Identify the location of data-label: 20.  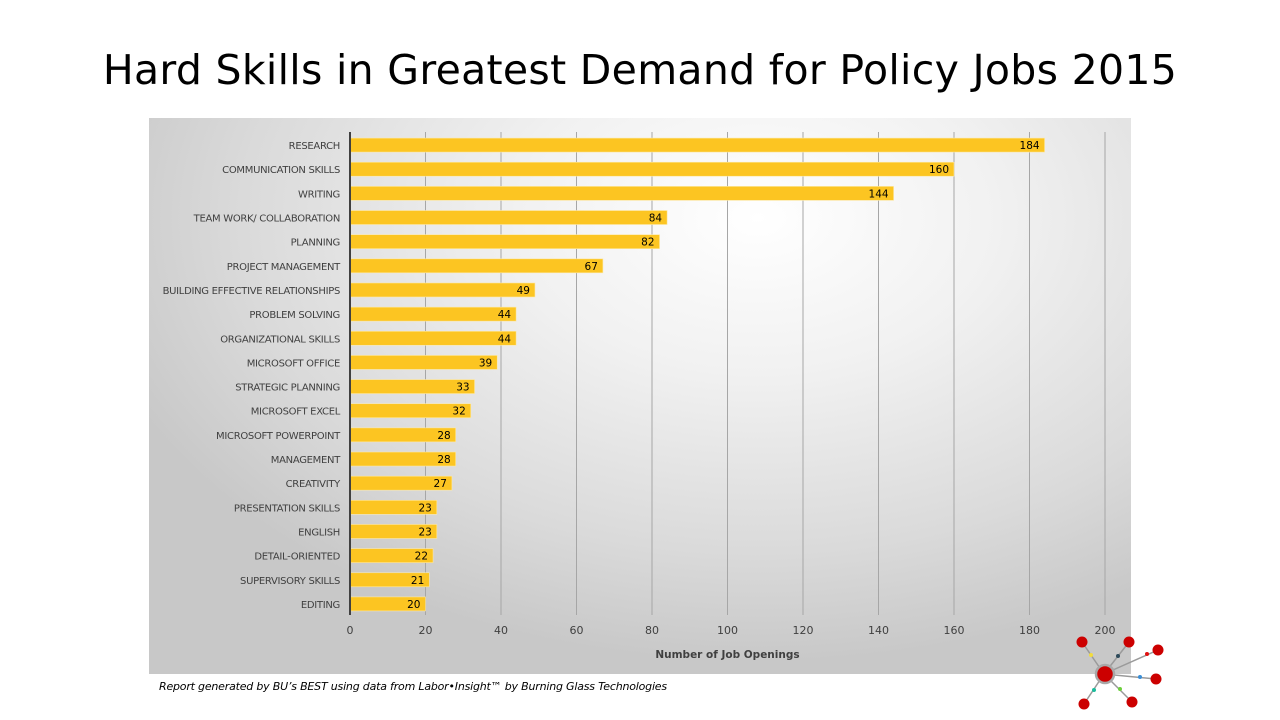
(413, 605).